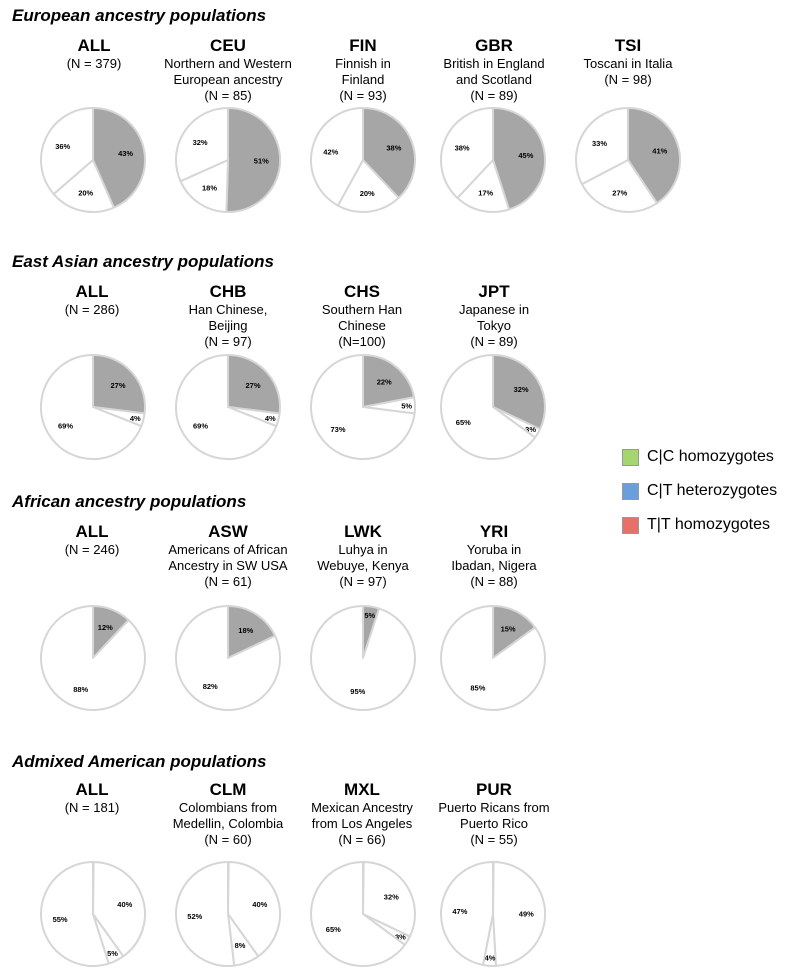  What do you see at coordinates (65, 426) in the screenshot?
I see `pie-label-1-0-2: 69%` at bounding box center [65, 426].